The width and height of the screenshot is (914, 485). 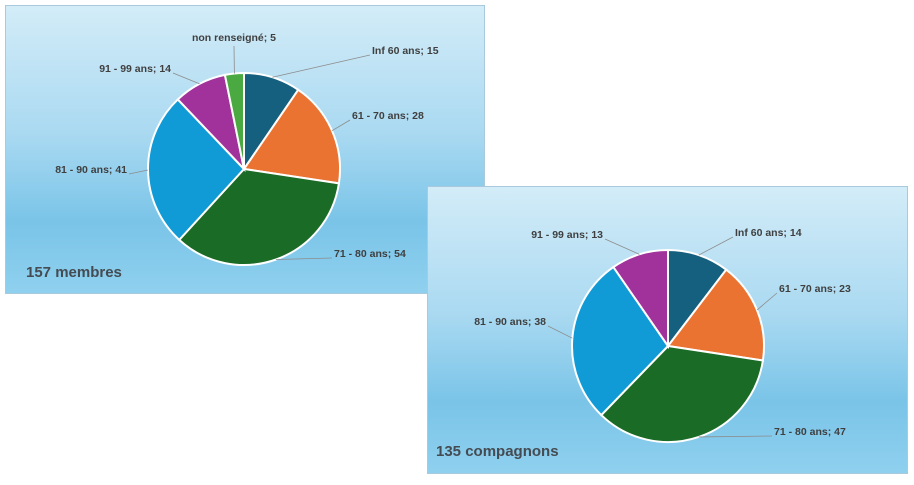 What do you see at coordinates (567, 235) in the screenshot?
I see `data-label-compagnons-4: 91 - 99 ans; 13` at bounding box center [567, 235].